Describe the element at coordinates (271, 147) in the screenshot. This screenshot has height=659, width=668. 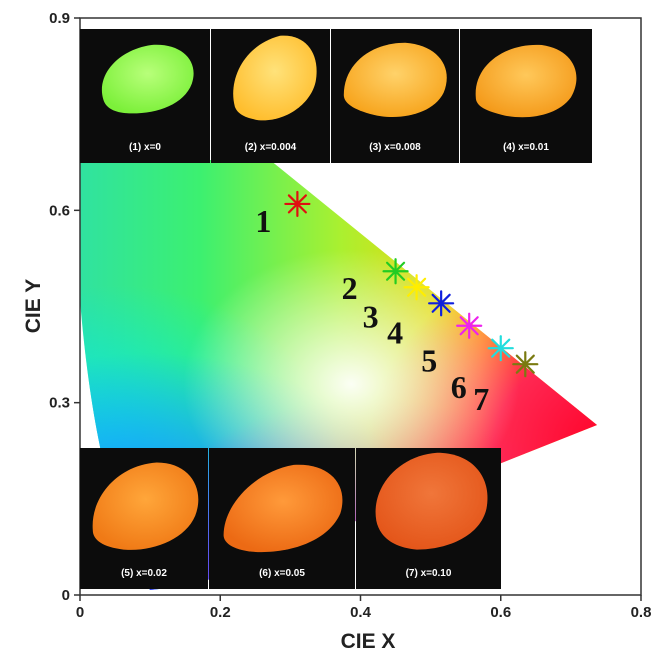
I see `photo-caption: (2) x=0.004` at that location.